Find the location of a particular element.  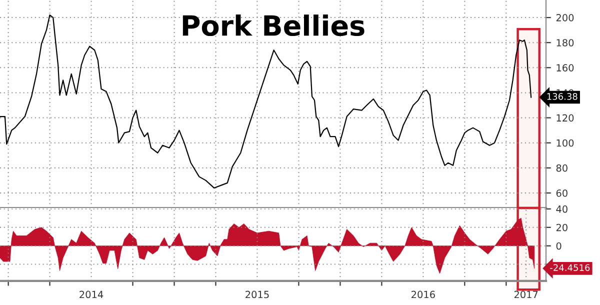

x-tick-label: 2016 is located at coordinates (423, 294).